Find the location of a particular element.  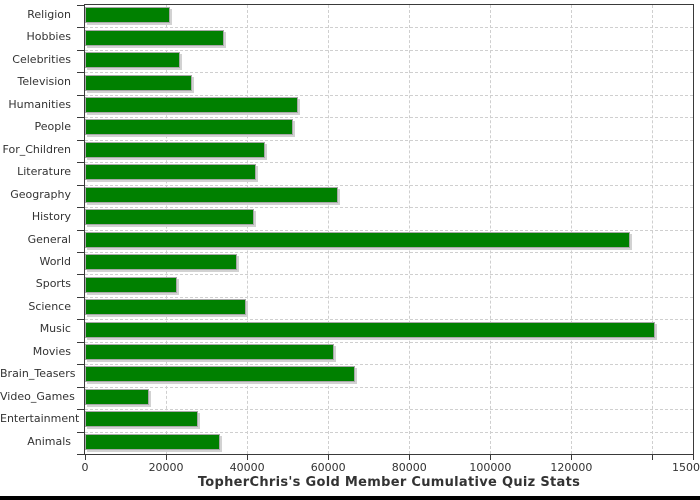

bar-history is located at coordinates (170, 217).